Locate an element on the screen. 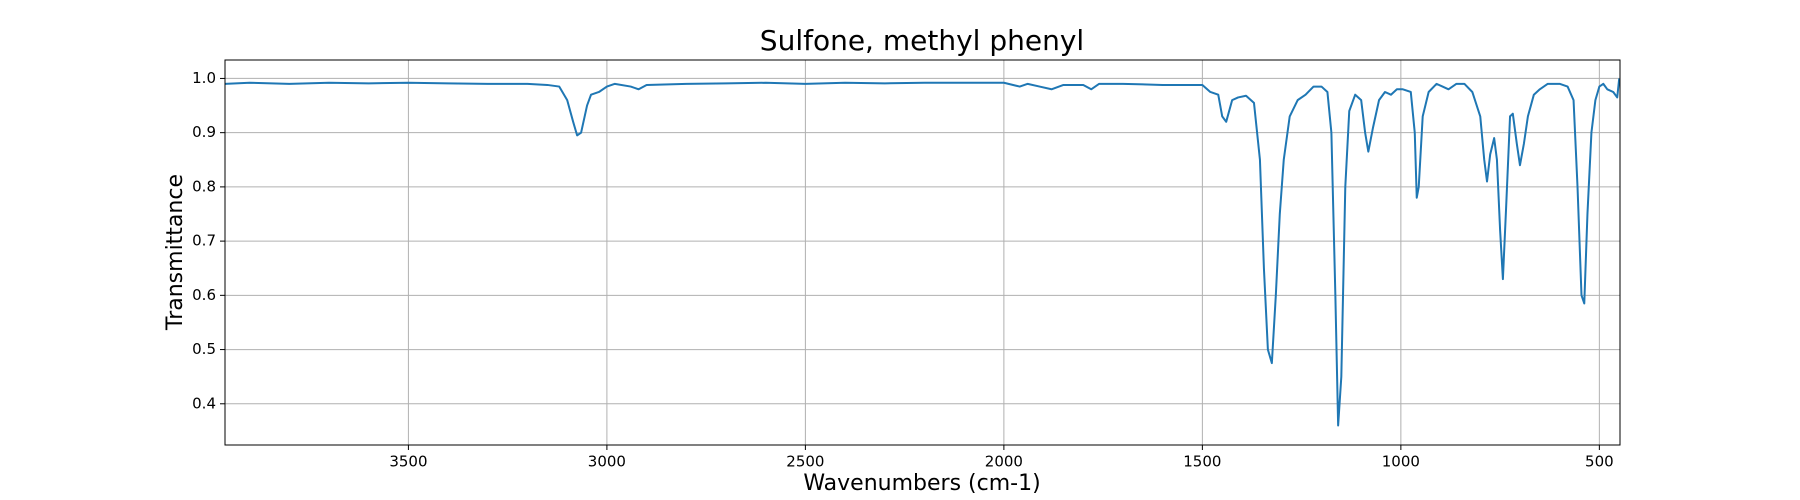  x-tick-label: 500 is located at coordinates (1599, 462).